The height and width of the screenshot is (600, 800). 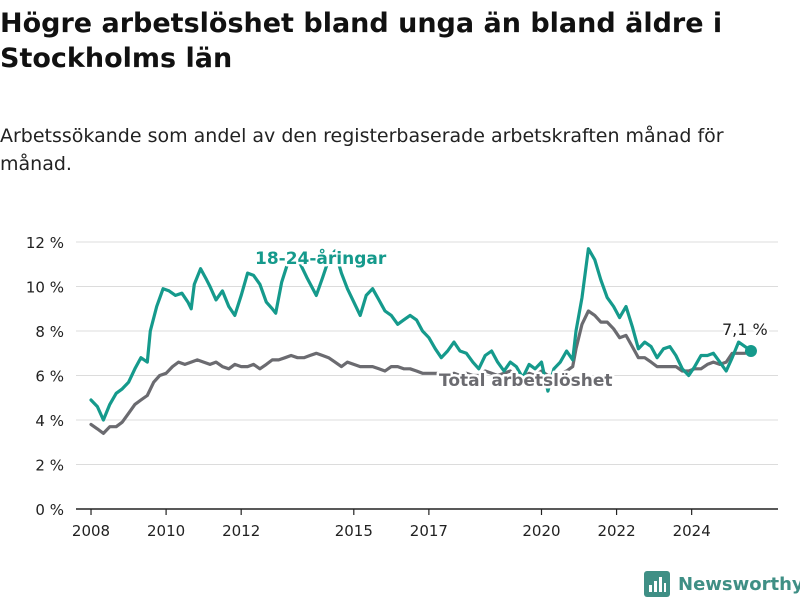 What do you see at coordinates (241, 531) in the screenshot?
I see `x-tick-label: 2012` at bounding box center [241, 531].